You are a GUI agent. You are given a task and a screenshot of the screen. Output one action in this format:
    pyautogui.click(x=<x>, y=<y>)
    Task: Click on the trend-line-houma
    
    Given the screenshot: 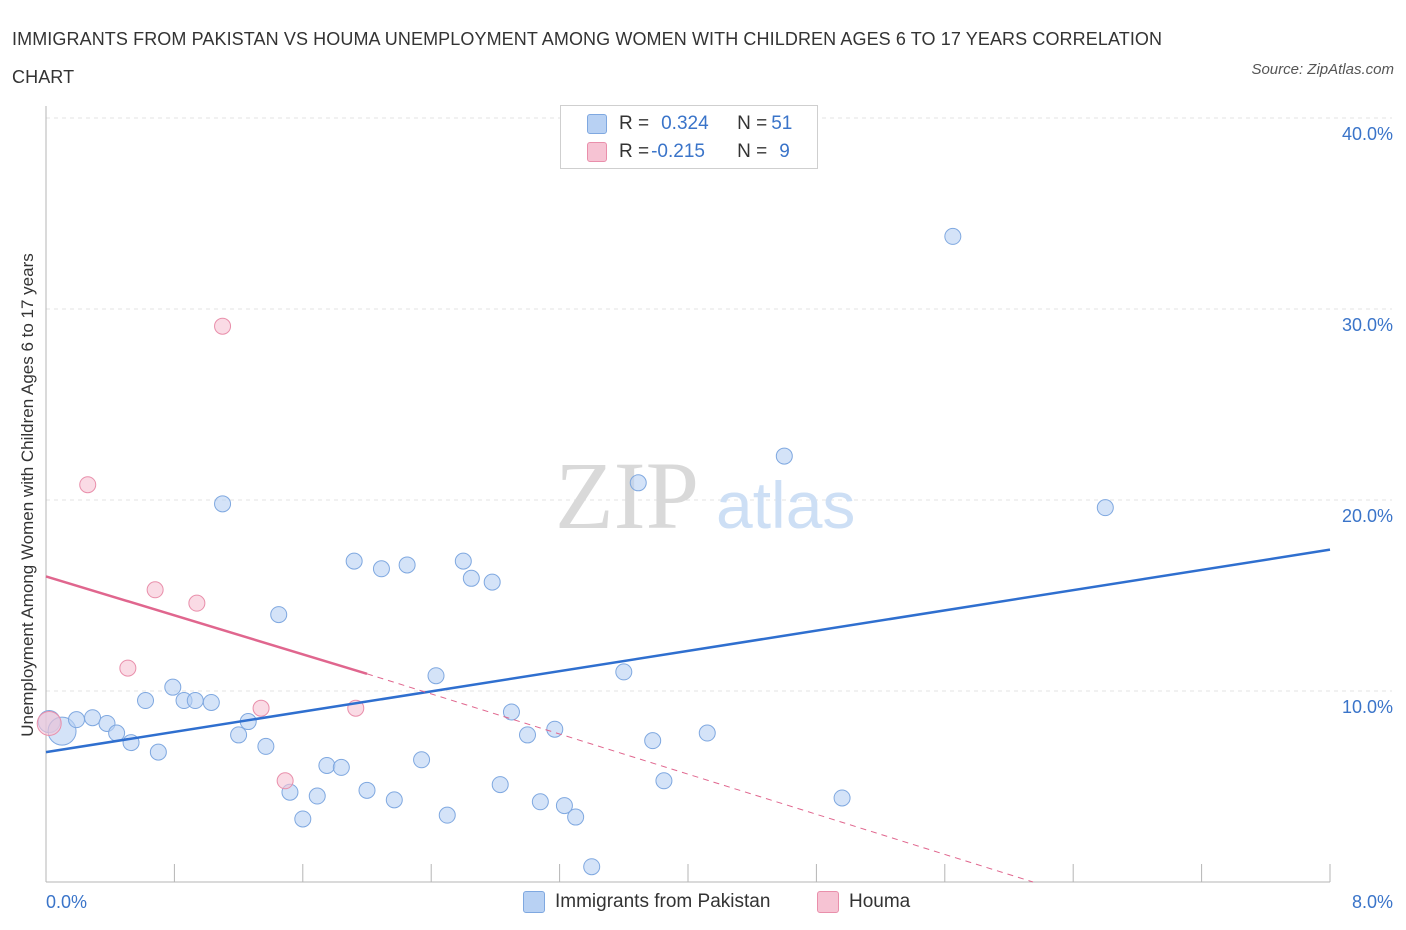 What is the action you would take?
    pyautogui.click(x=206, y=625)
    